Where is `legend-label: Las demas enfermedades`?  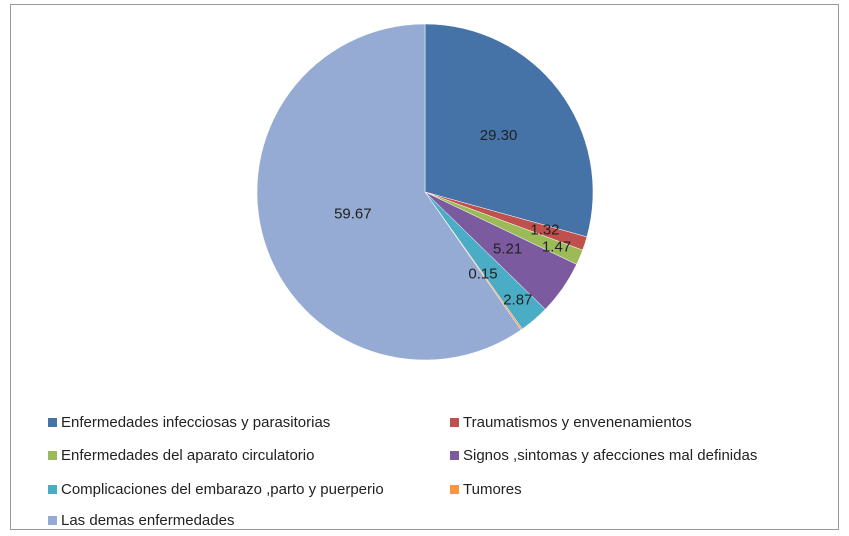
legend-label: Las demas enfermedades is located at coordinates (147, 520).